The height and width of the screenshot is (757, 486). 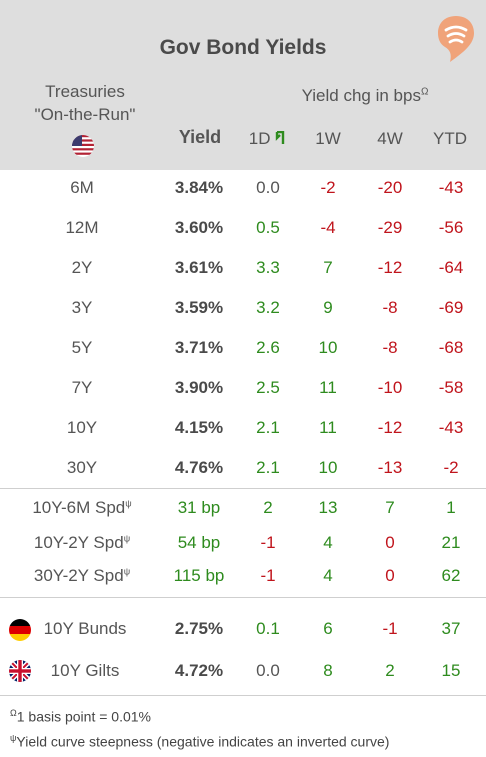 I want to click on table-row: 5Y 3.71% 2.6 10 -8 -68, so click(x=243, y=350).